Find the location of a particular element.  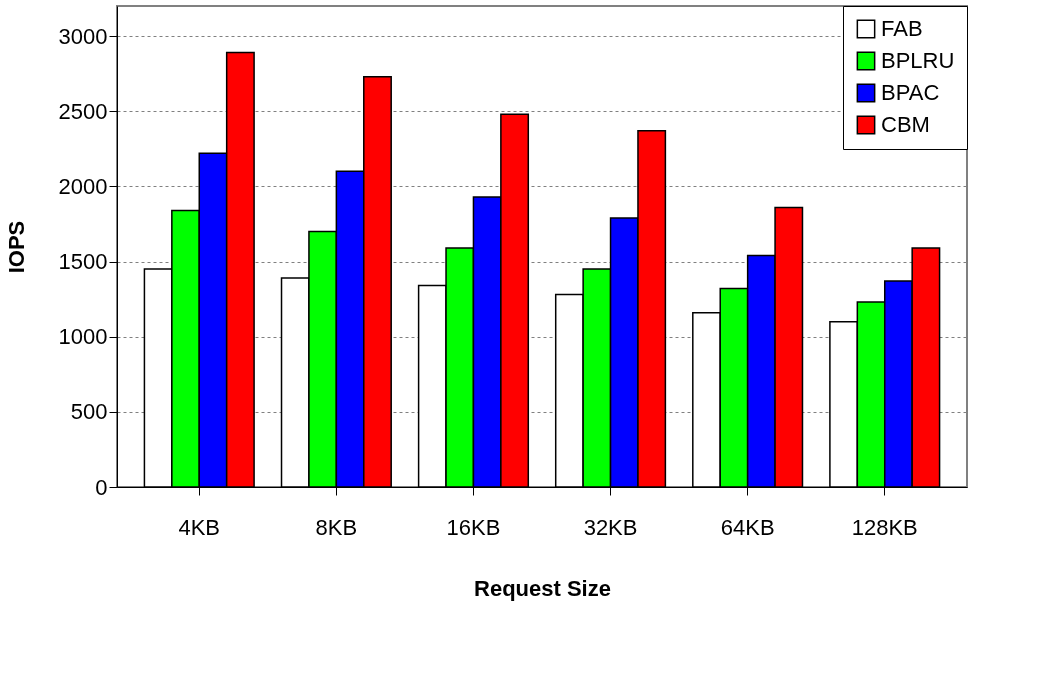

y-tick-label: 2500 is located at coordinates (83, 111).